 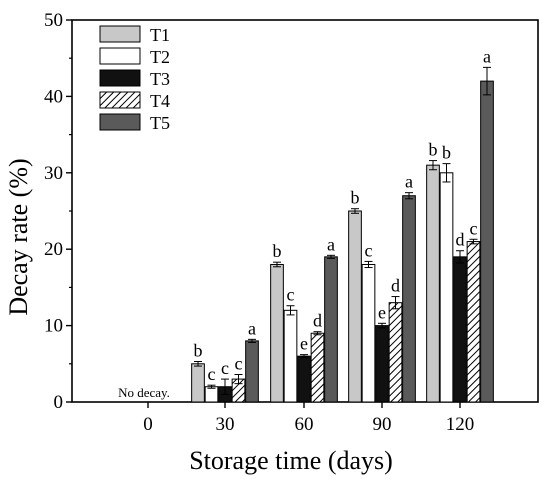 I want to click on x-tick-label: 60, so click(x=304, y=424).